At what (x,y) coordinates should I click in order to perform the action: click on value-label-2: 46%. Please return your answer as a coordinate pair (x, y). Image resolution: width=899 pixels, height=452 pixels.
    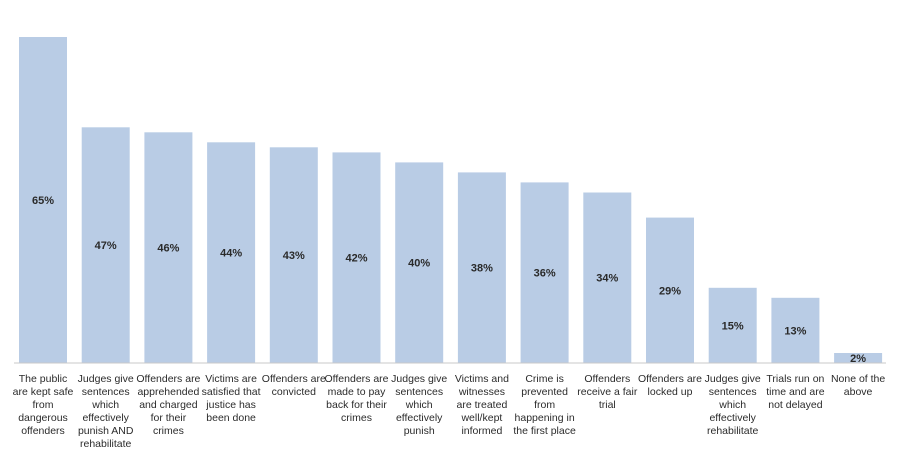
    Looking at the image, I should click on (168, 249).